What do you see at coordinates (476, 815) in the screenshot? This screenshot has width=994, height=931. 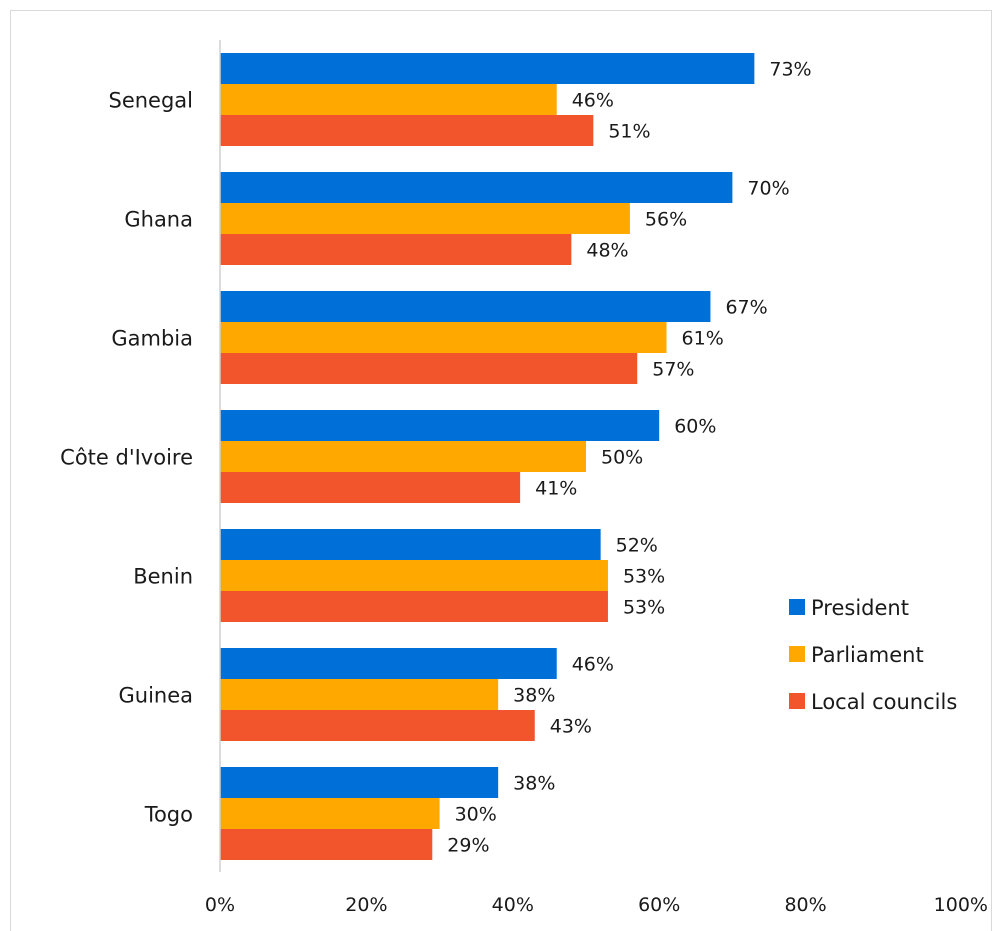 I see `value-label-togo-parliament: 30%` at bounding box center [476, 815].